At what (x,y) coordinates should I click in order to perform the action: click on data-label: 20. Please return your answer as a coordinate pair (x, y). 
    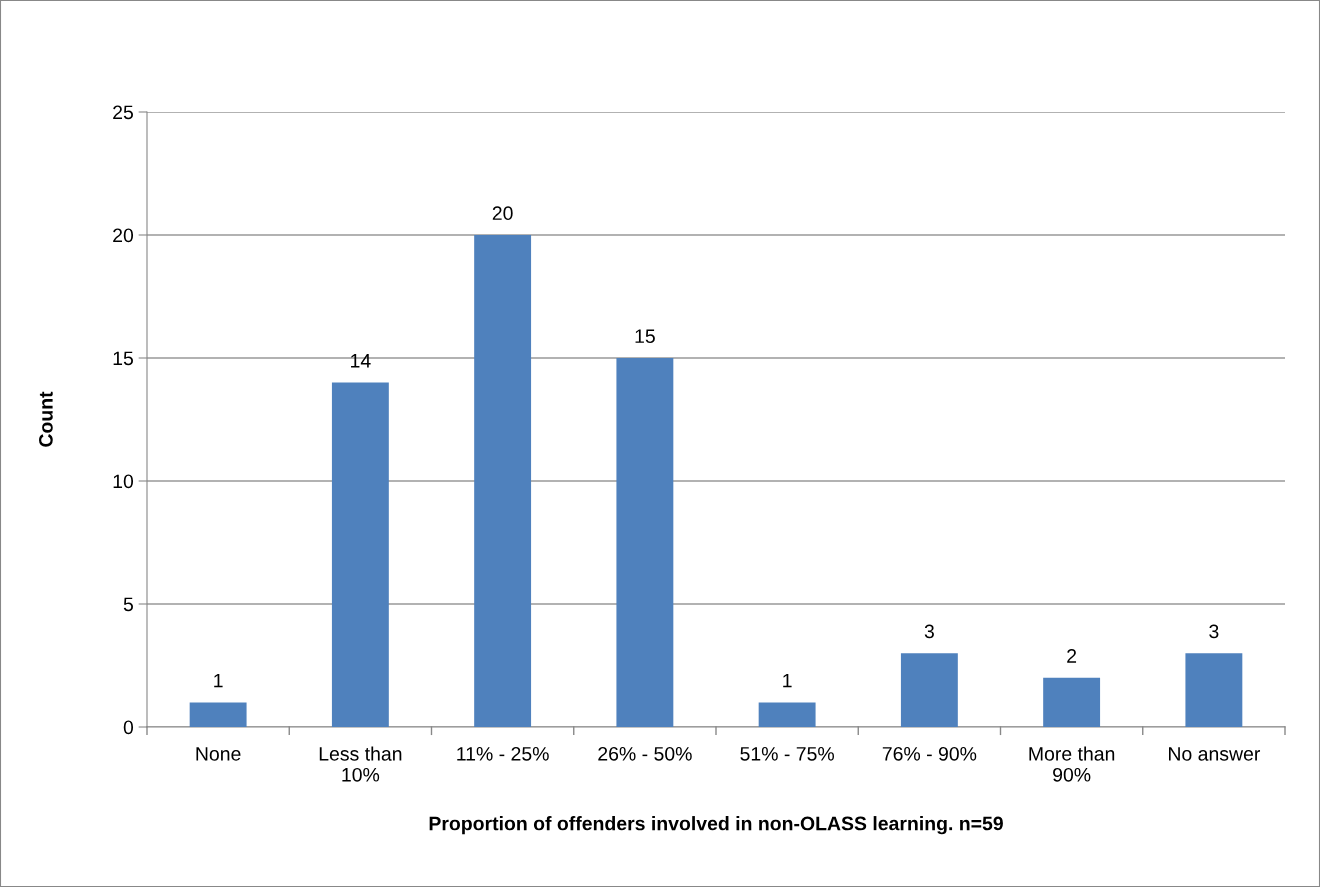
    Looking at the image, I should click on (502, 213).